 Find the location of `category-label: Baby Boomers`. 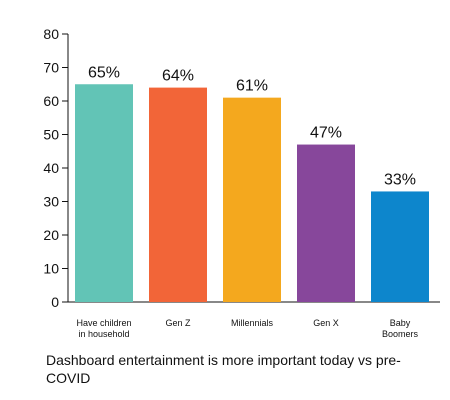

category-label: Baby Boomers is located at coordinates (400, 328).